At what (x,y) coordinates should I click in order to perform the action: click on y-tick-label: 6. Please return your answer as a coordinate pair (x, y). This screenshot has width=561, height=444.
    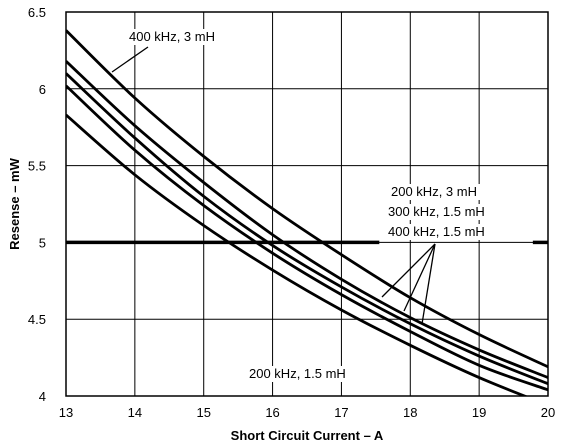
    Looking at the image, I should click on (42, 89).